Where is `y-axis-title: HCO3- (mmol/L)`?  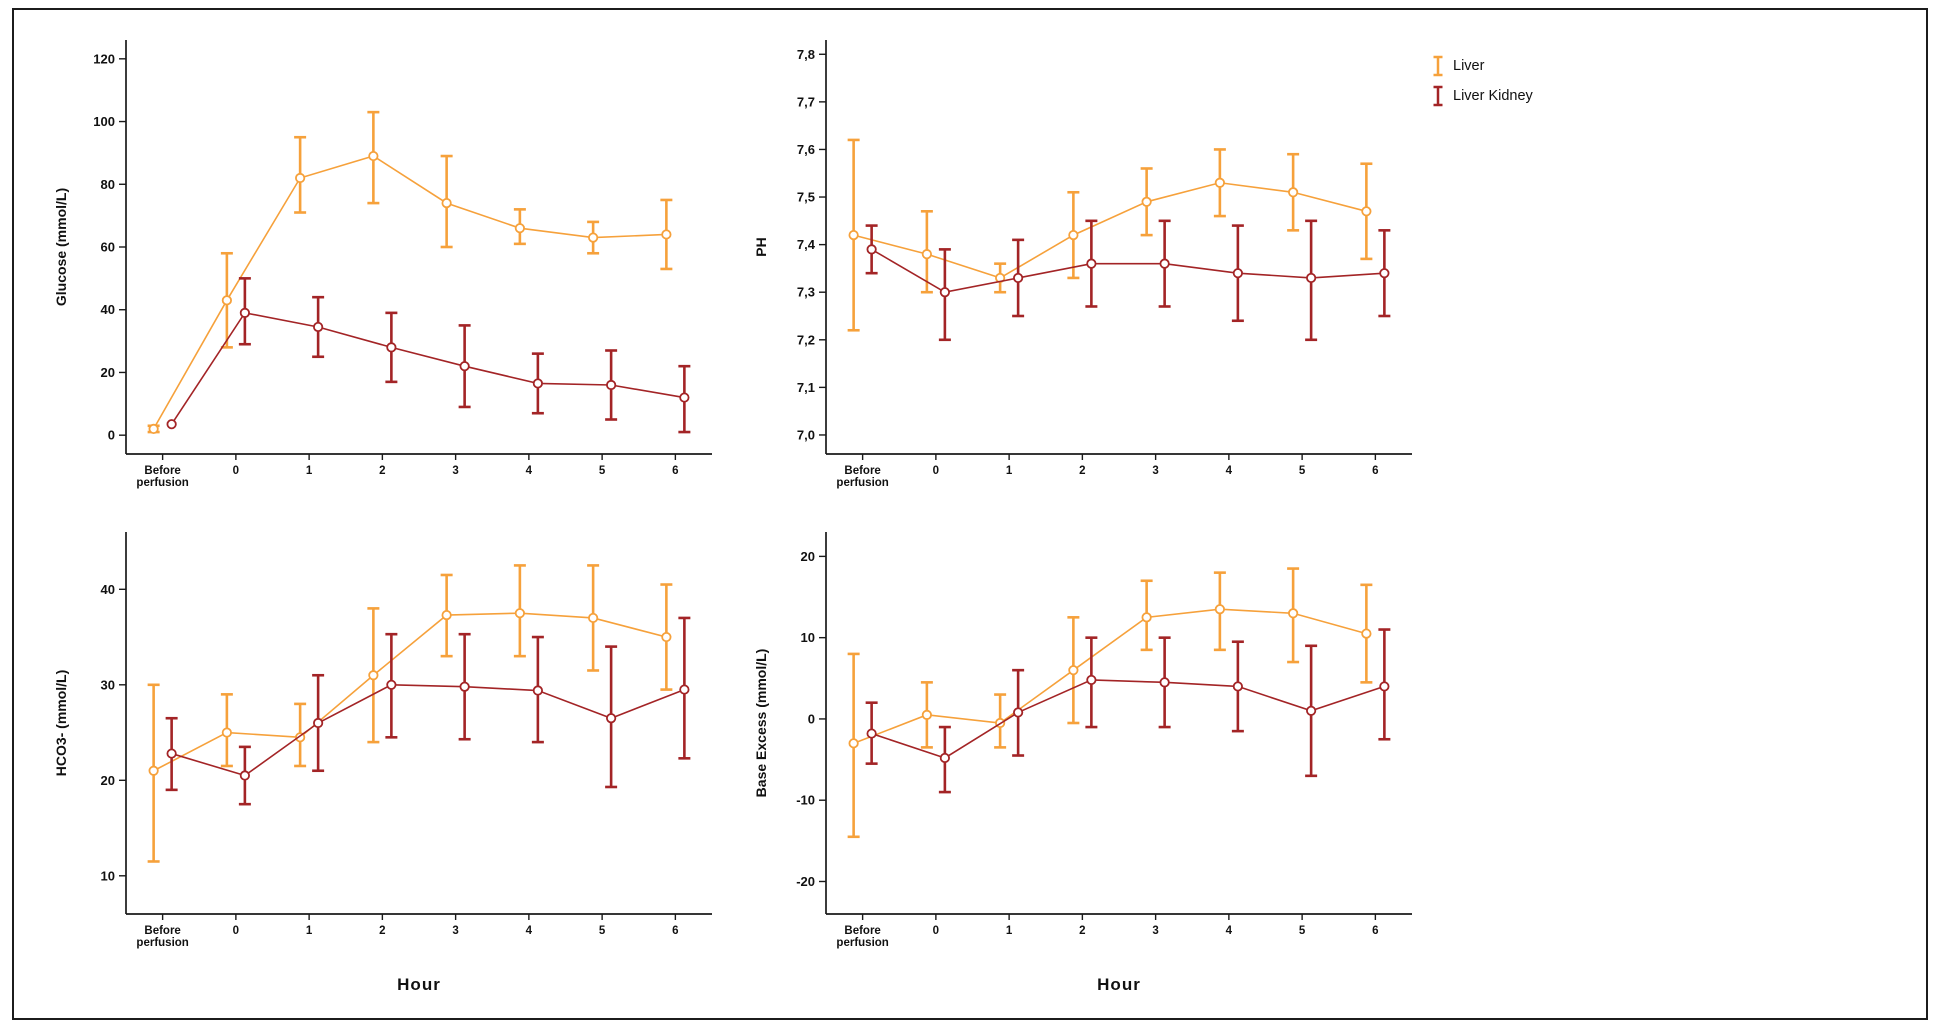
y-axis-title: HCO3- (mmol/L) is located at coordinates (61, 723).